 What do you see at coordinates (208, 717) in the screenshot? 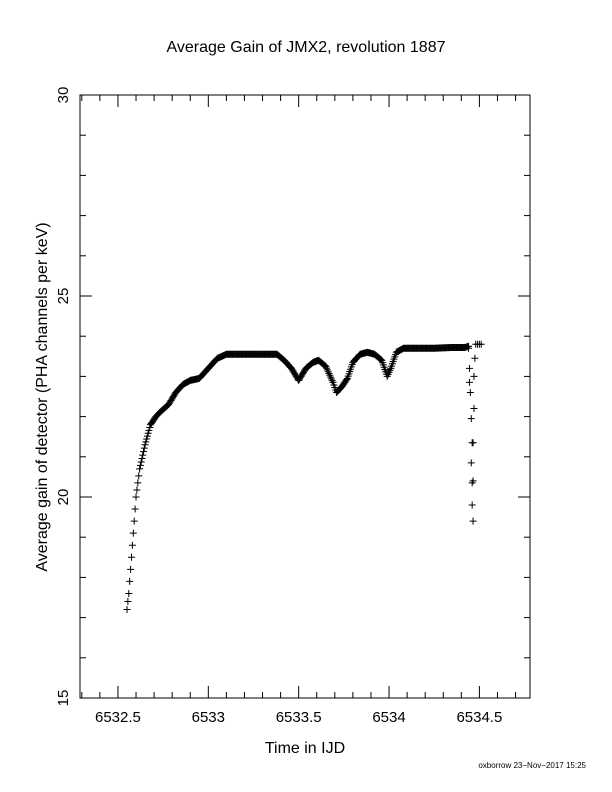
I see `x-tick-label: 6533` at bounding box center [208, 717].